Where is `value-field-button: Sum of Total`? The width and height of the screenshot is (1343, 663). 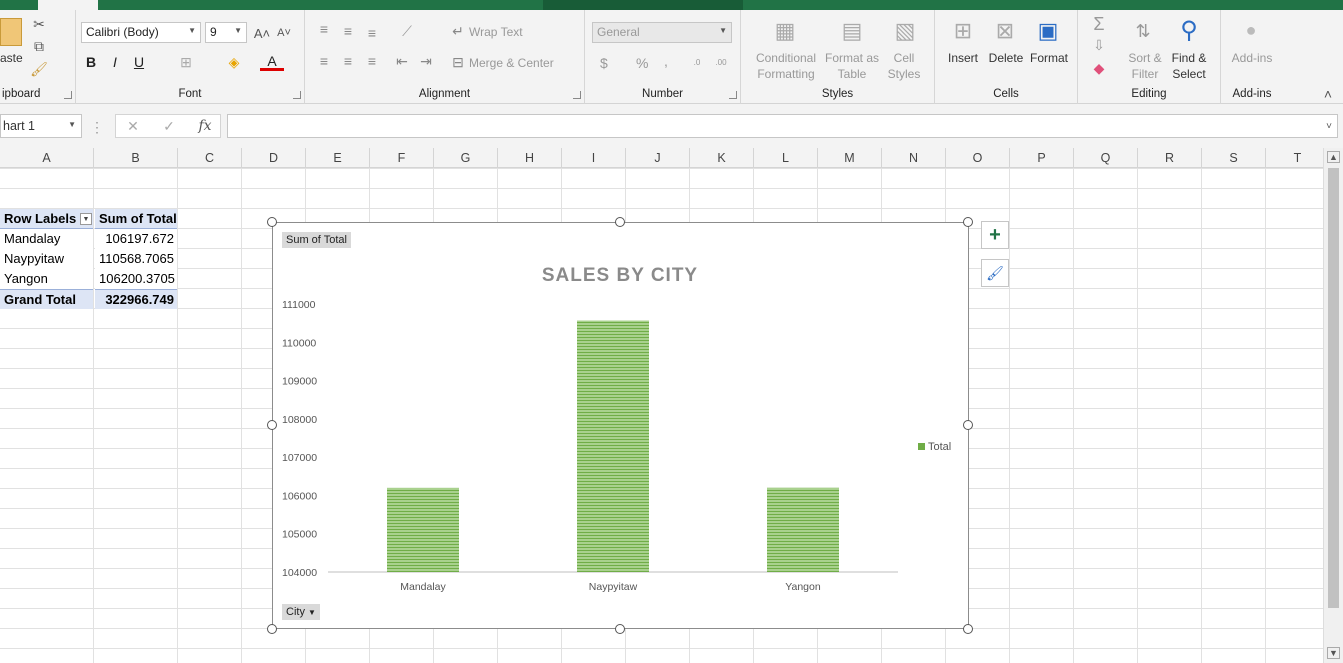
value-field-button: Sum of Total is located at coordinates (316, 240).